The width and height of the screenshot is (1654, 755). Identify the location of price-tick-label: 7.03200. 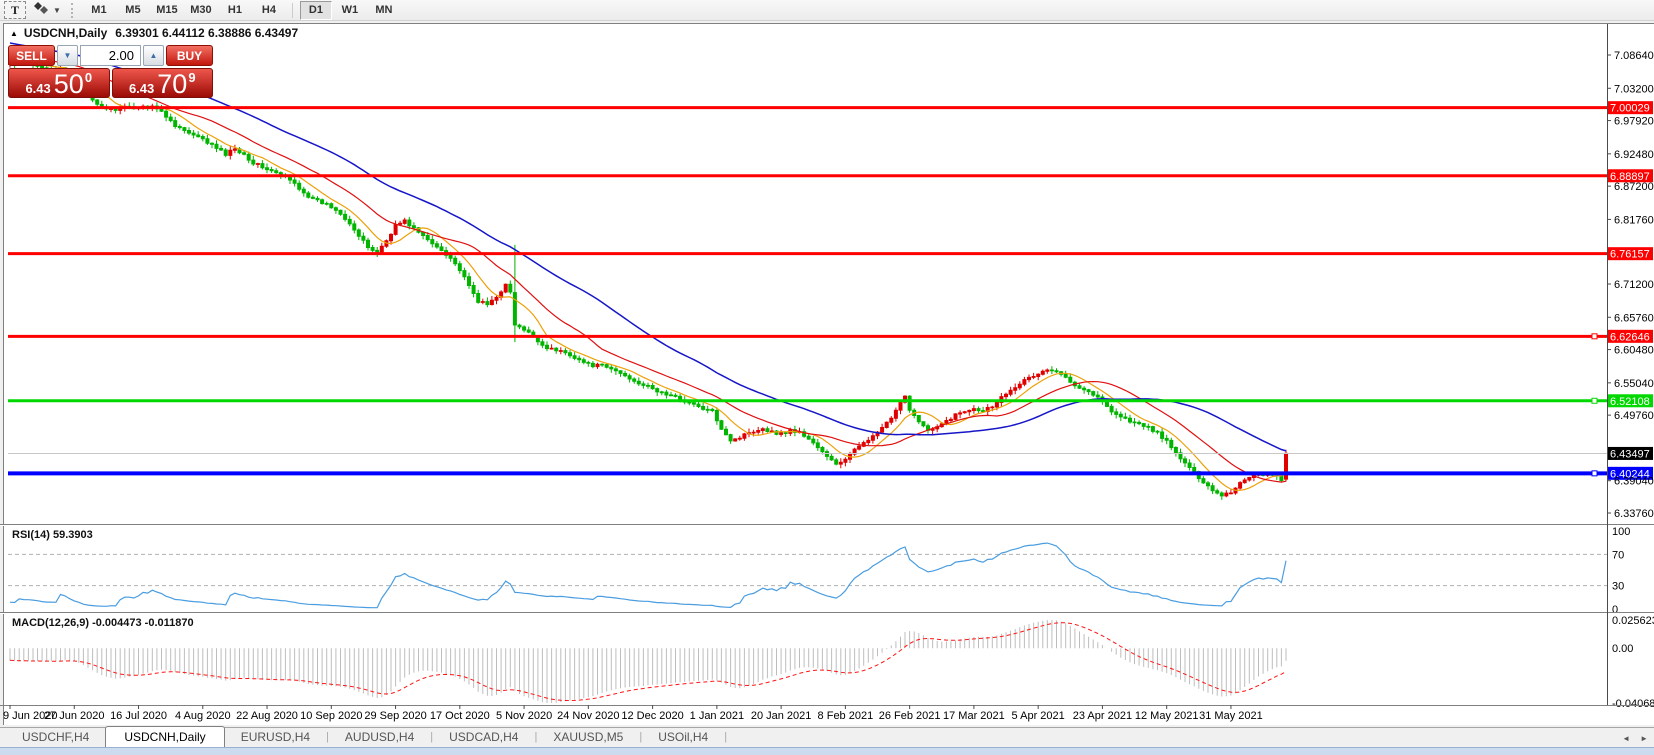
(1634, 89).